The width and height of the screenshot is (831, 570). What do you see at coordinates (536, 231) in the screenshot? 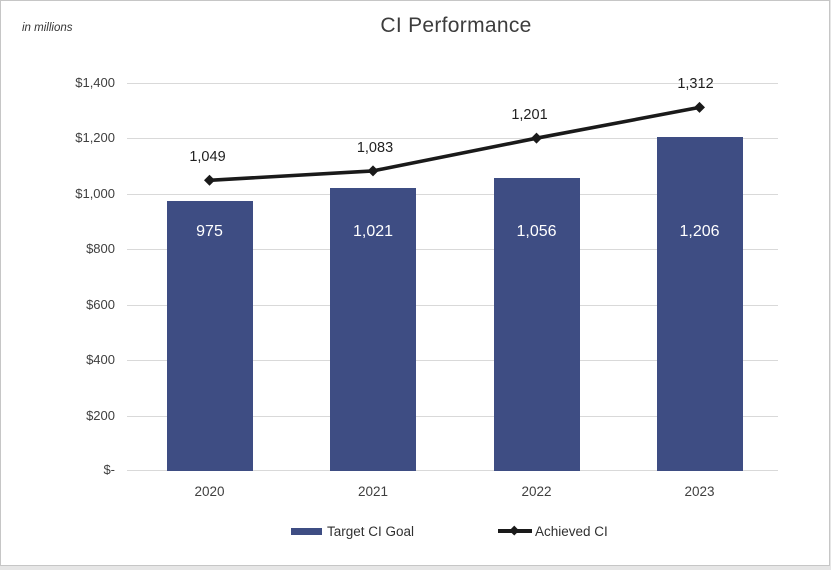
I see `bar-value-label: 1,056` at bounding box center [536, 231].